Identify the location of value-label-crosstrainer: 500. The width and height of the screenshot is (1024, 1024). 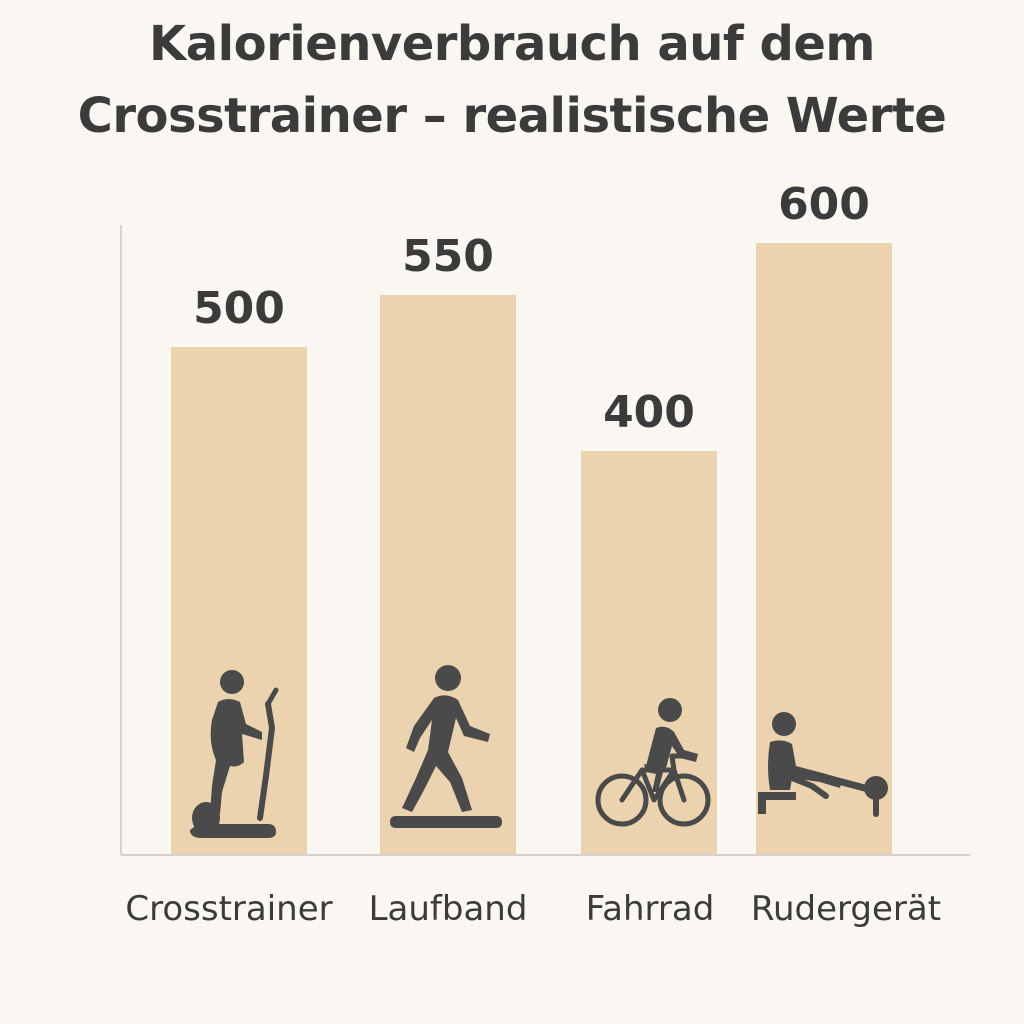
(239, 308).